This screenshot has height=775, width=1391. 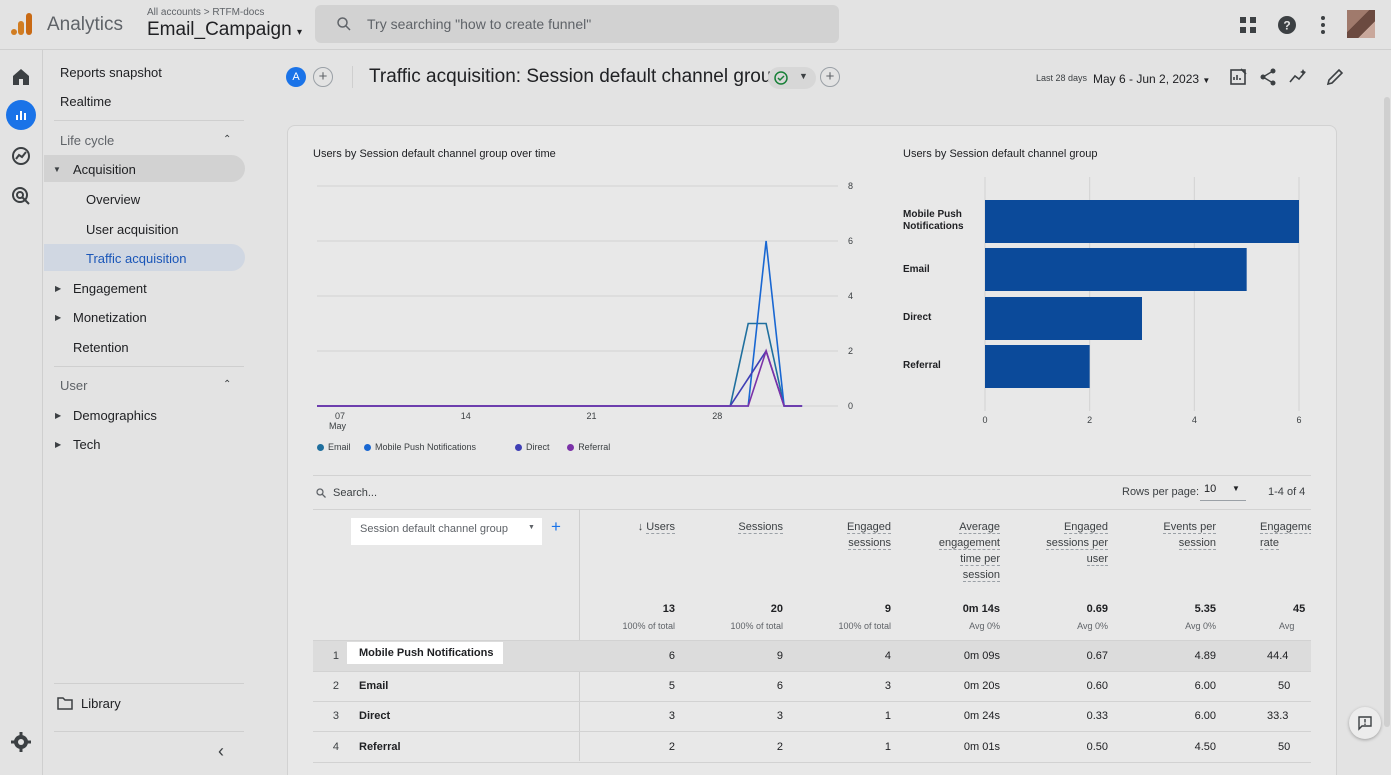 I want to click on table-cell: 50, so click(x=1284, y=747).